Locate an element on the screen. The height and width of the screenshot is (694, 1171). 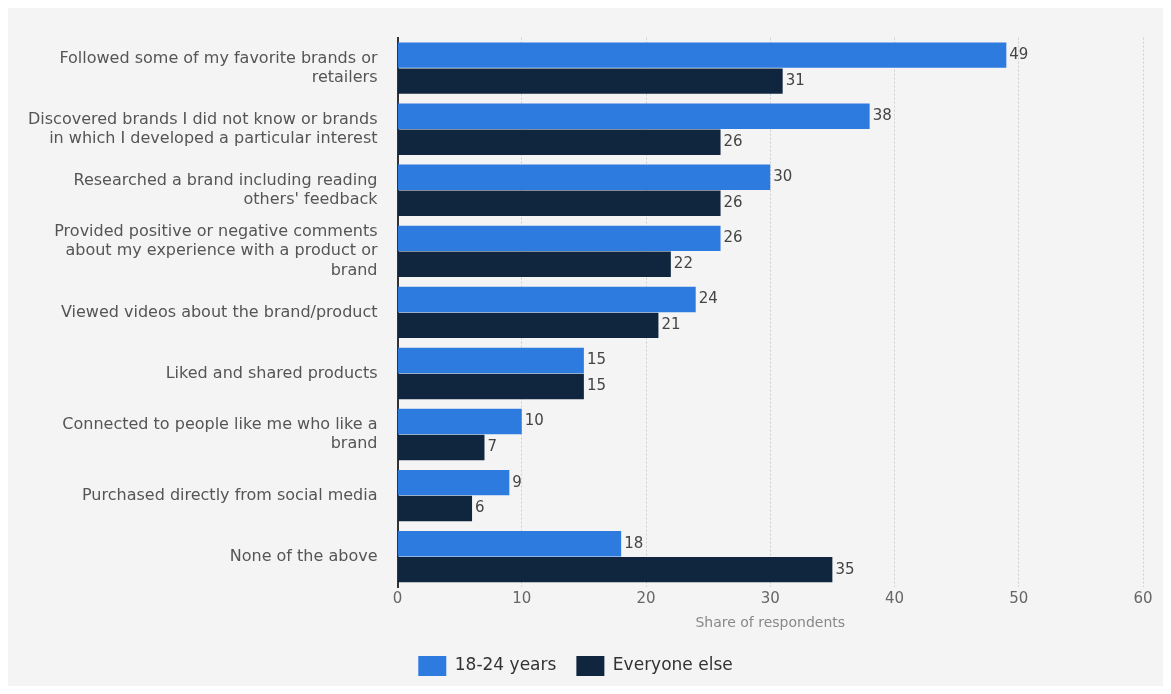
y-tick-label: Discovered brands I did not know or brands in which I developed a particular interest is located at coordinates (203, 127).